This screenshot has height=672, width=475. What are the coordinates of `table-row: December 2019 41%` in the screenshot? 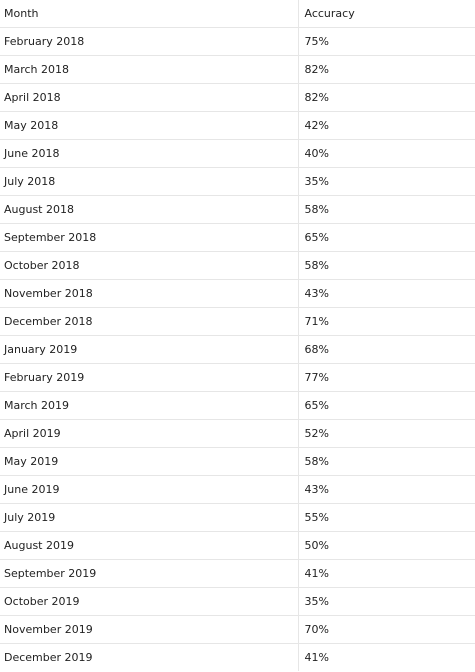 It's located at (237, 657).